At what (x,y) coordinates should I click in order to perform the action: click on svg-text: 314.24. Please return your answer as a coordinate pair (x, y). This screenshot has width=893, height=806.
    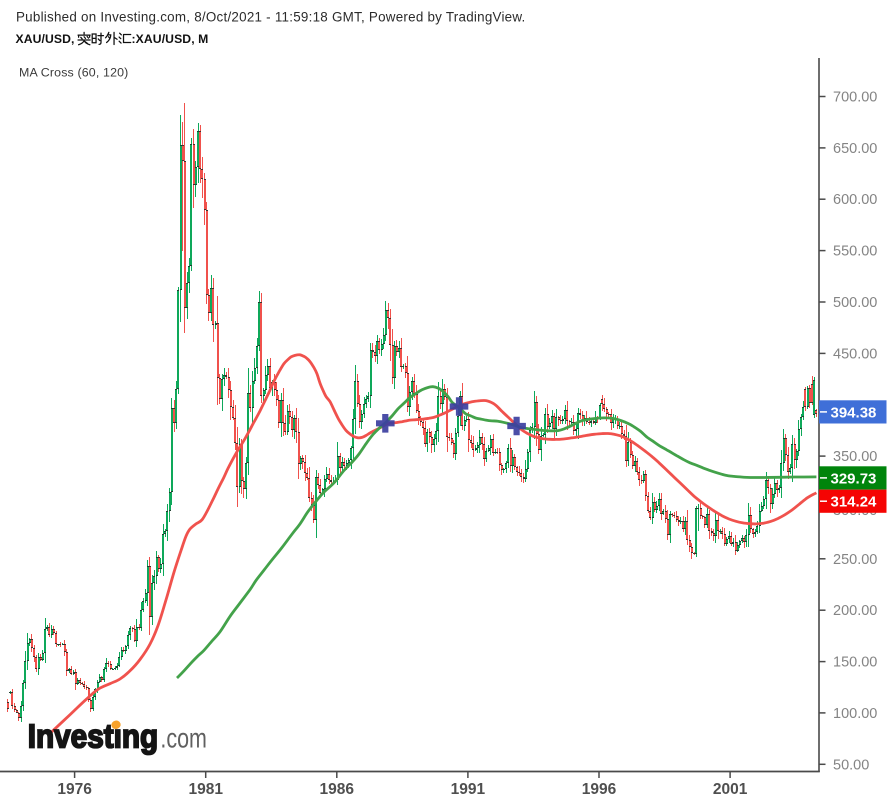
    Looking at the image, I should click on (854, 502).